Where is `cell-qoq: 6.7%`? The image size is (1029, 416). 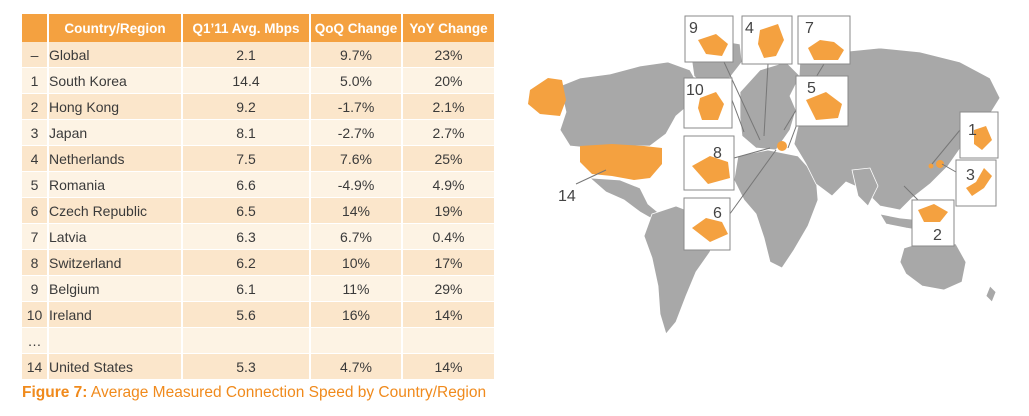
cell-qoq: 6.7% is located at coordinates (356, 236).